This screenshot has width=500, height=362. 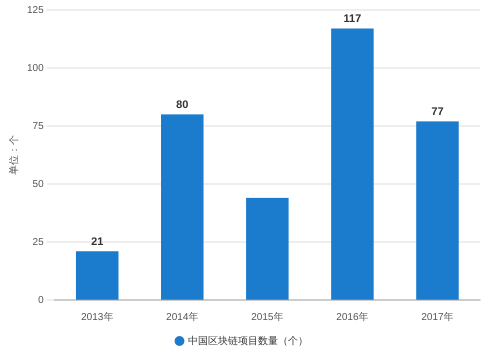 What do you see at coordinates (14, 155) in the screenshot?
I see `y-axis-title: 单位：个` at bounding box center [14, 155].